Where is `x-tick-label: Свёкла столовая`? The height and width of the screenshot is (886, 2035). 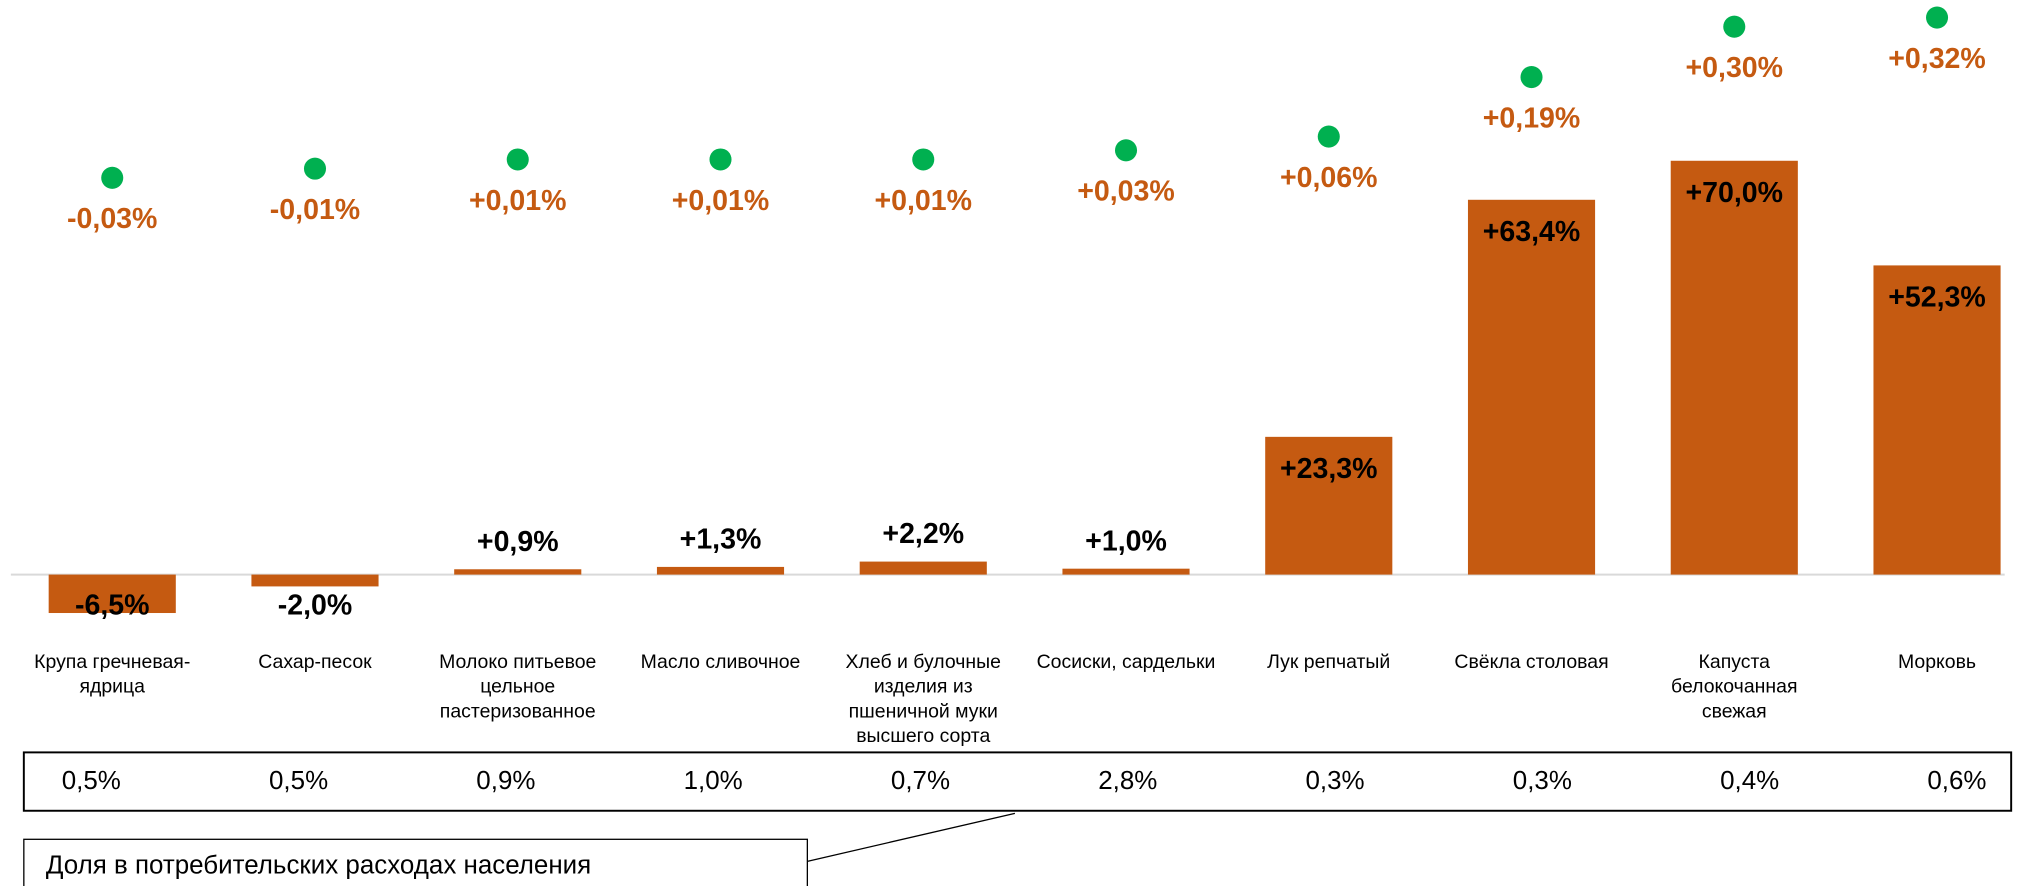 x-tick-label: Свёкла столовая is located at coordinates (1531, 662).